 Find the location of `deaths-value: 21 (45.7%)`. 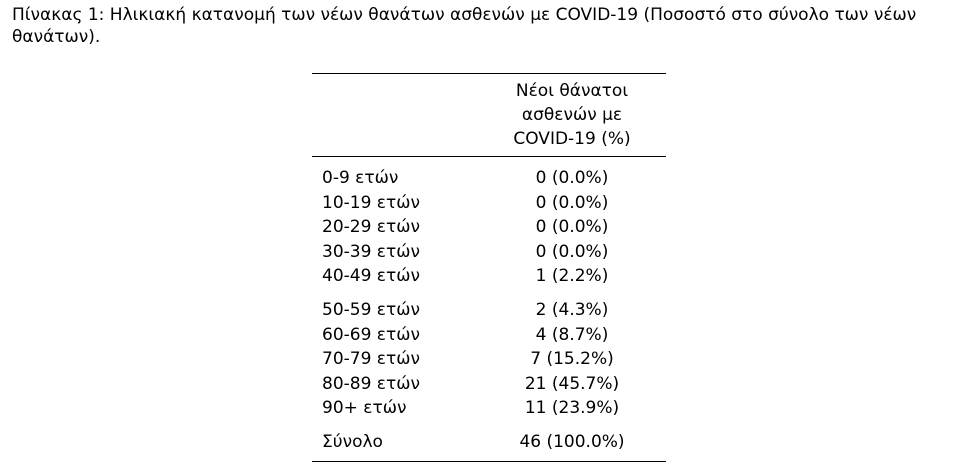

deaths-value: 21 (45.7%) is located at coordinates (572, 383).